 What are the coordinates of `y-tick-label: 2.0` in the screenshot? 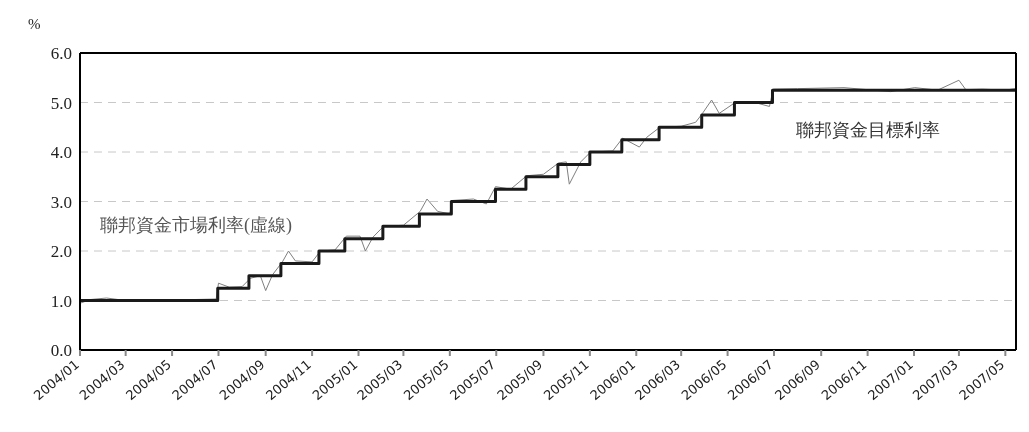 It's located at (61, 252).